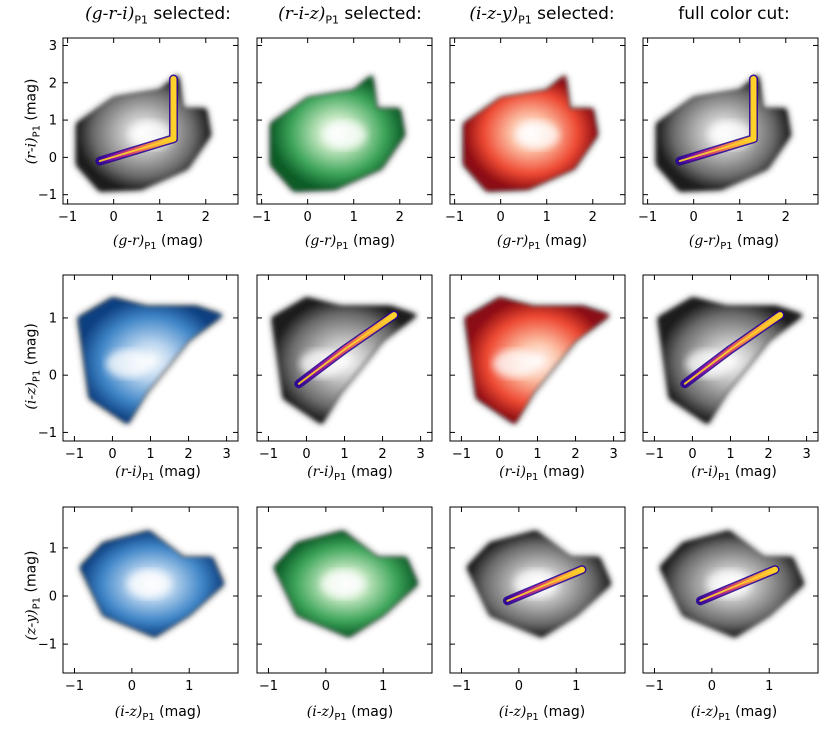 The image size is (830, 738). I want to click on panel-r3c4: −1 0 1, so click(730, 600).